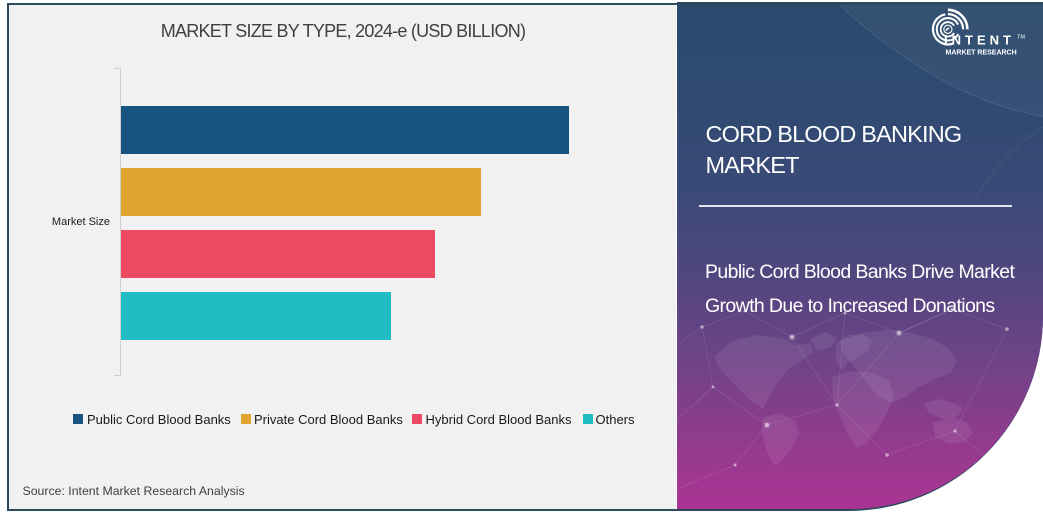 Image resolution: width=1043 pixels, height=513 pixels. Describe the element at coordinates (1021, 37) in the screenshot. I see `svg-text: TM` at that location.